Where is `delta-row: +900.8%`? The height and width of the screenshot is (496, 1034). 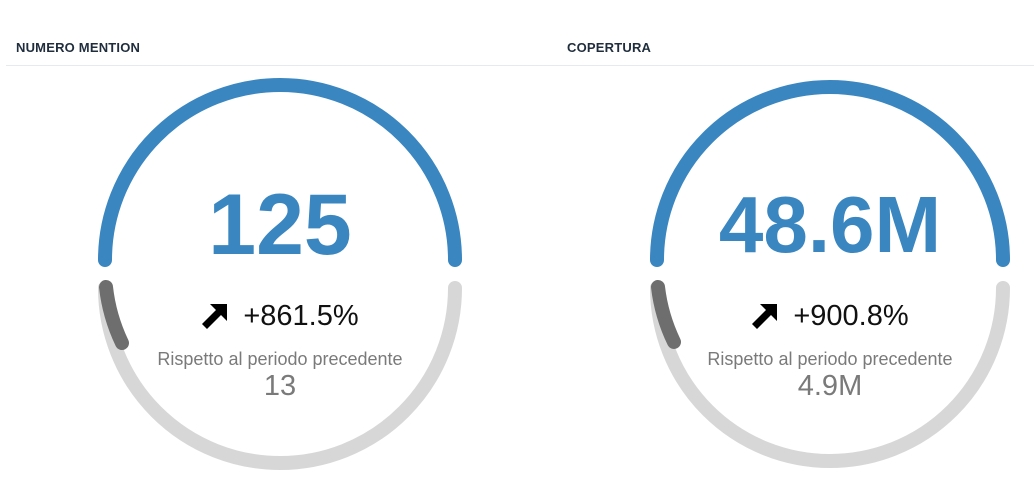
delta-row: +900.8% is located at coordinates (830, 316).